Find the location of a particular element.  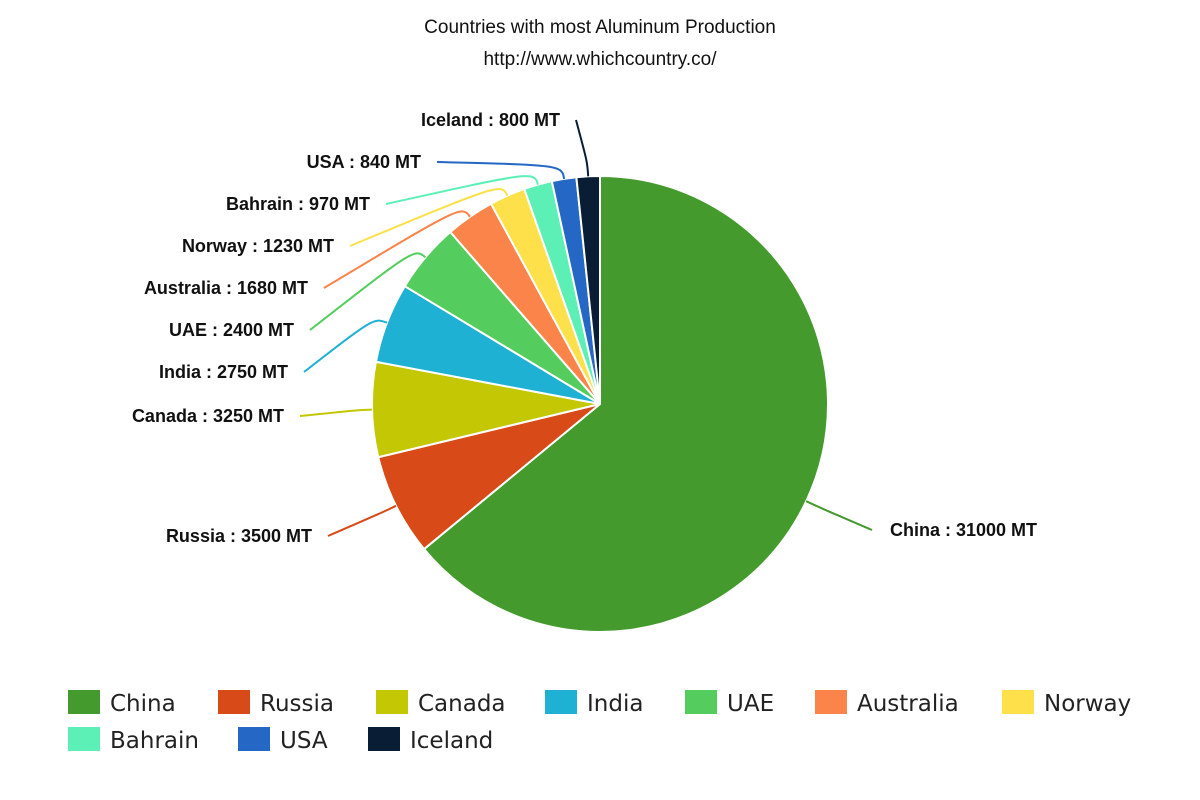

slice-label-usa: USA : 840 MT is located at coordinates (364, 162).